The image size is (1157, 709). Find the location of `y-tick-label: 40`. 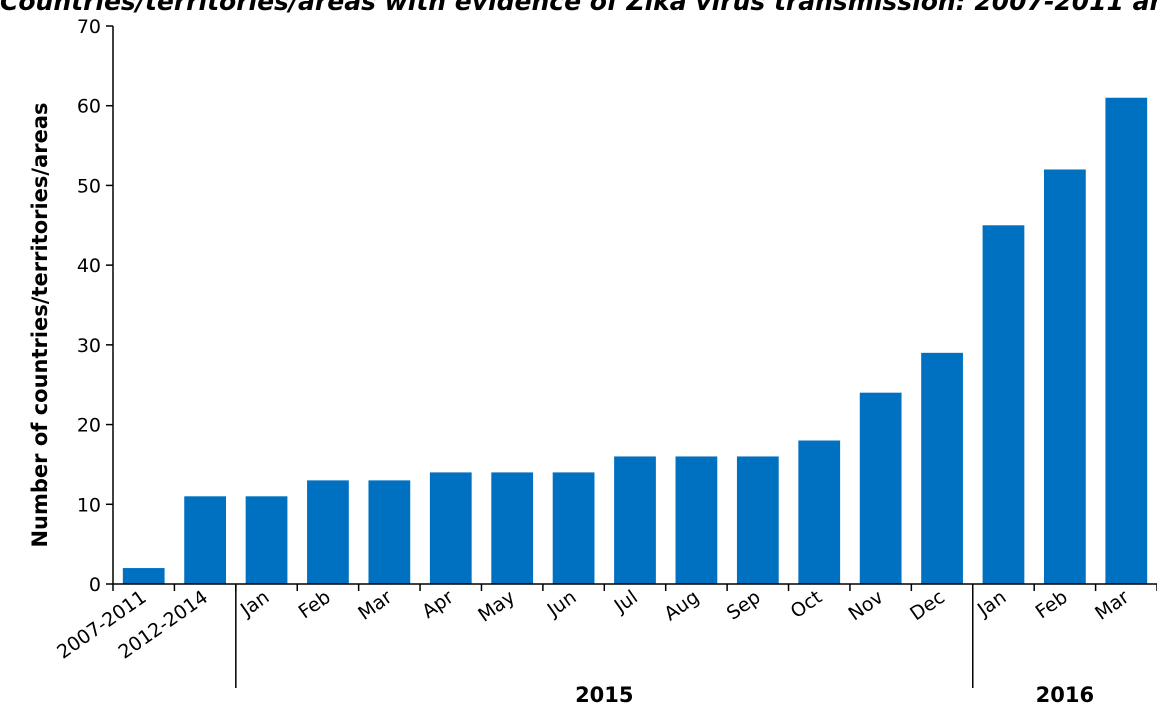

y-tick-label: 40 is located at coordinates (89, 266).